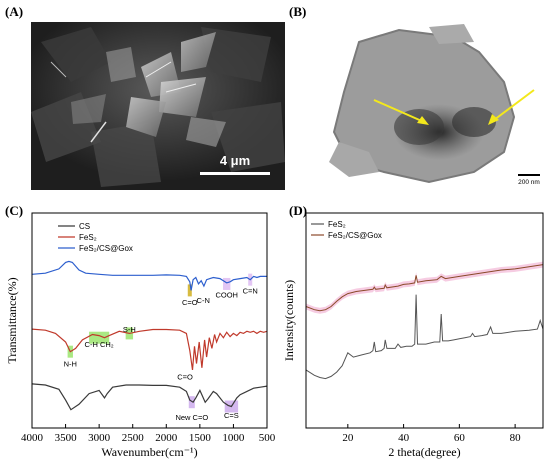  What do you see at coordinates (231, 415) in the screenshot?
I see `ftir-annotation: C=S` at bounding box center [231, 415].